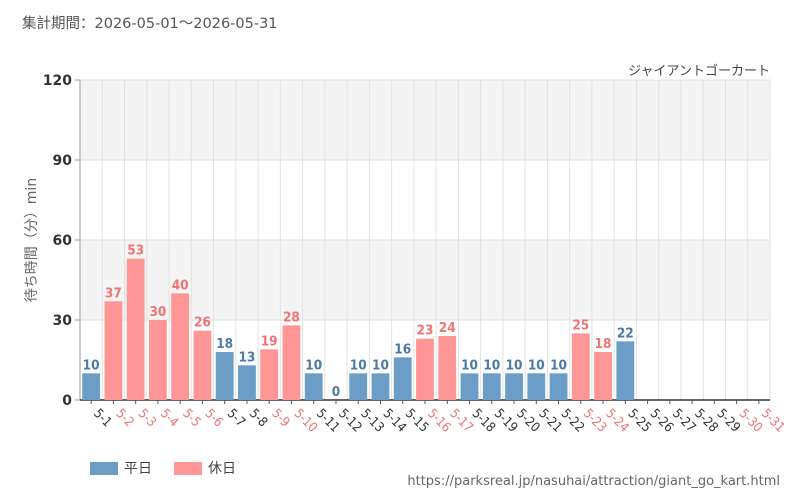 This screenshot has height=500, width=800. I want to click on data-label: 26, so click(202, 323).